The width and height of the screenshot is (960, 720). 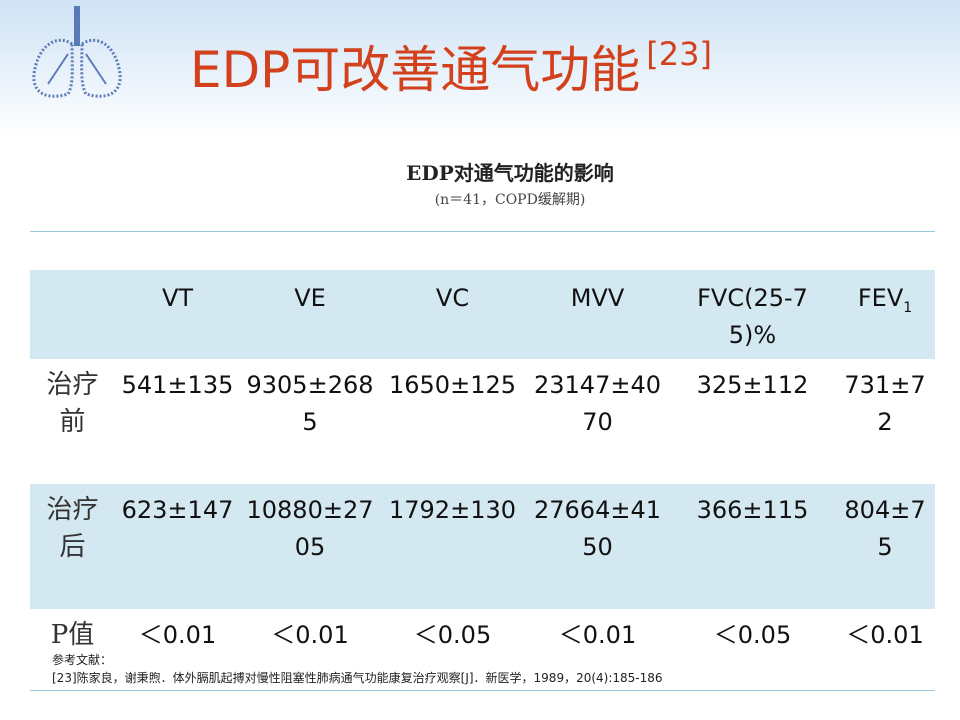 I want to click on header-text: FVC(25-75)%, so click(x=752, y=316).